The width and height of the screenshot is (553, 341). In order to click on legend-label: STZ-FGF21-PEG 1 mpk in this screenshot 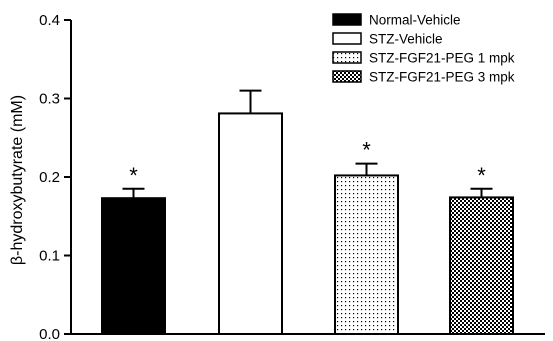, I will do `click(442, 58)`.